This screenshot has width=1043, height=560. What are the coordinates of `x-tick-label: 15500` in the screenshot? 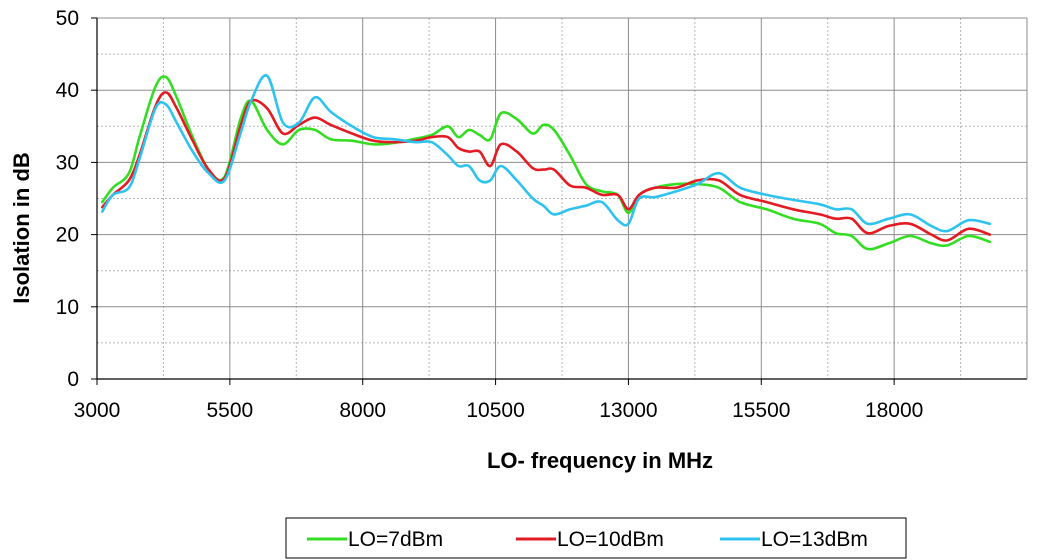 It's located at (761, 410).